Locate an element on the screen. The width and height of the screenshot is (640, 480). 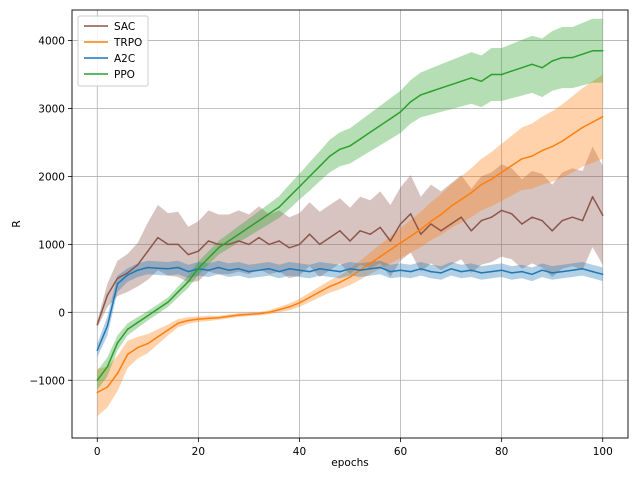
y-tick-label: 0 is located at coordinates (61, 313).